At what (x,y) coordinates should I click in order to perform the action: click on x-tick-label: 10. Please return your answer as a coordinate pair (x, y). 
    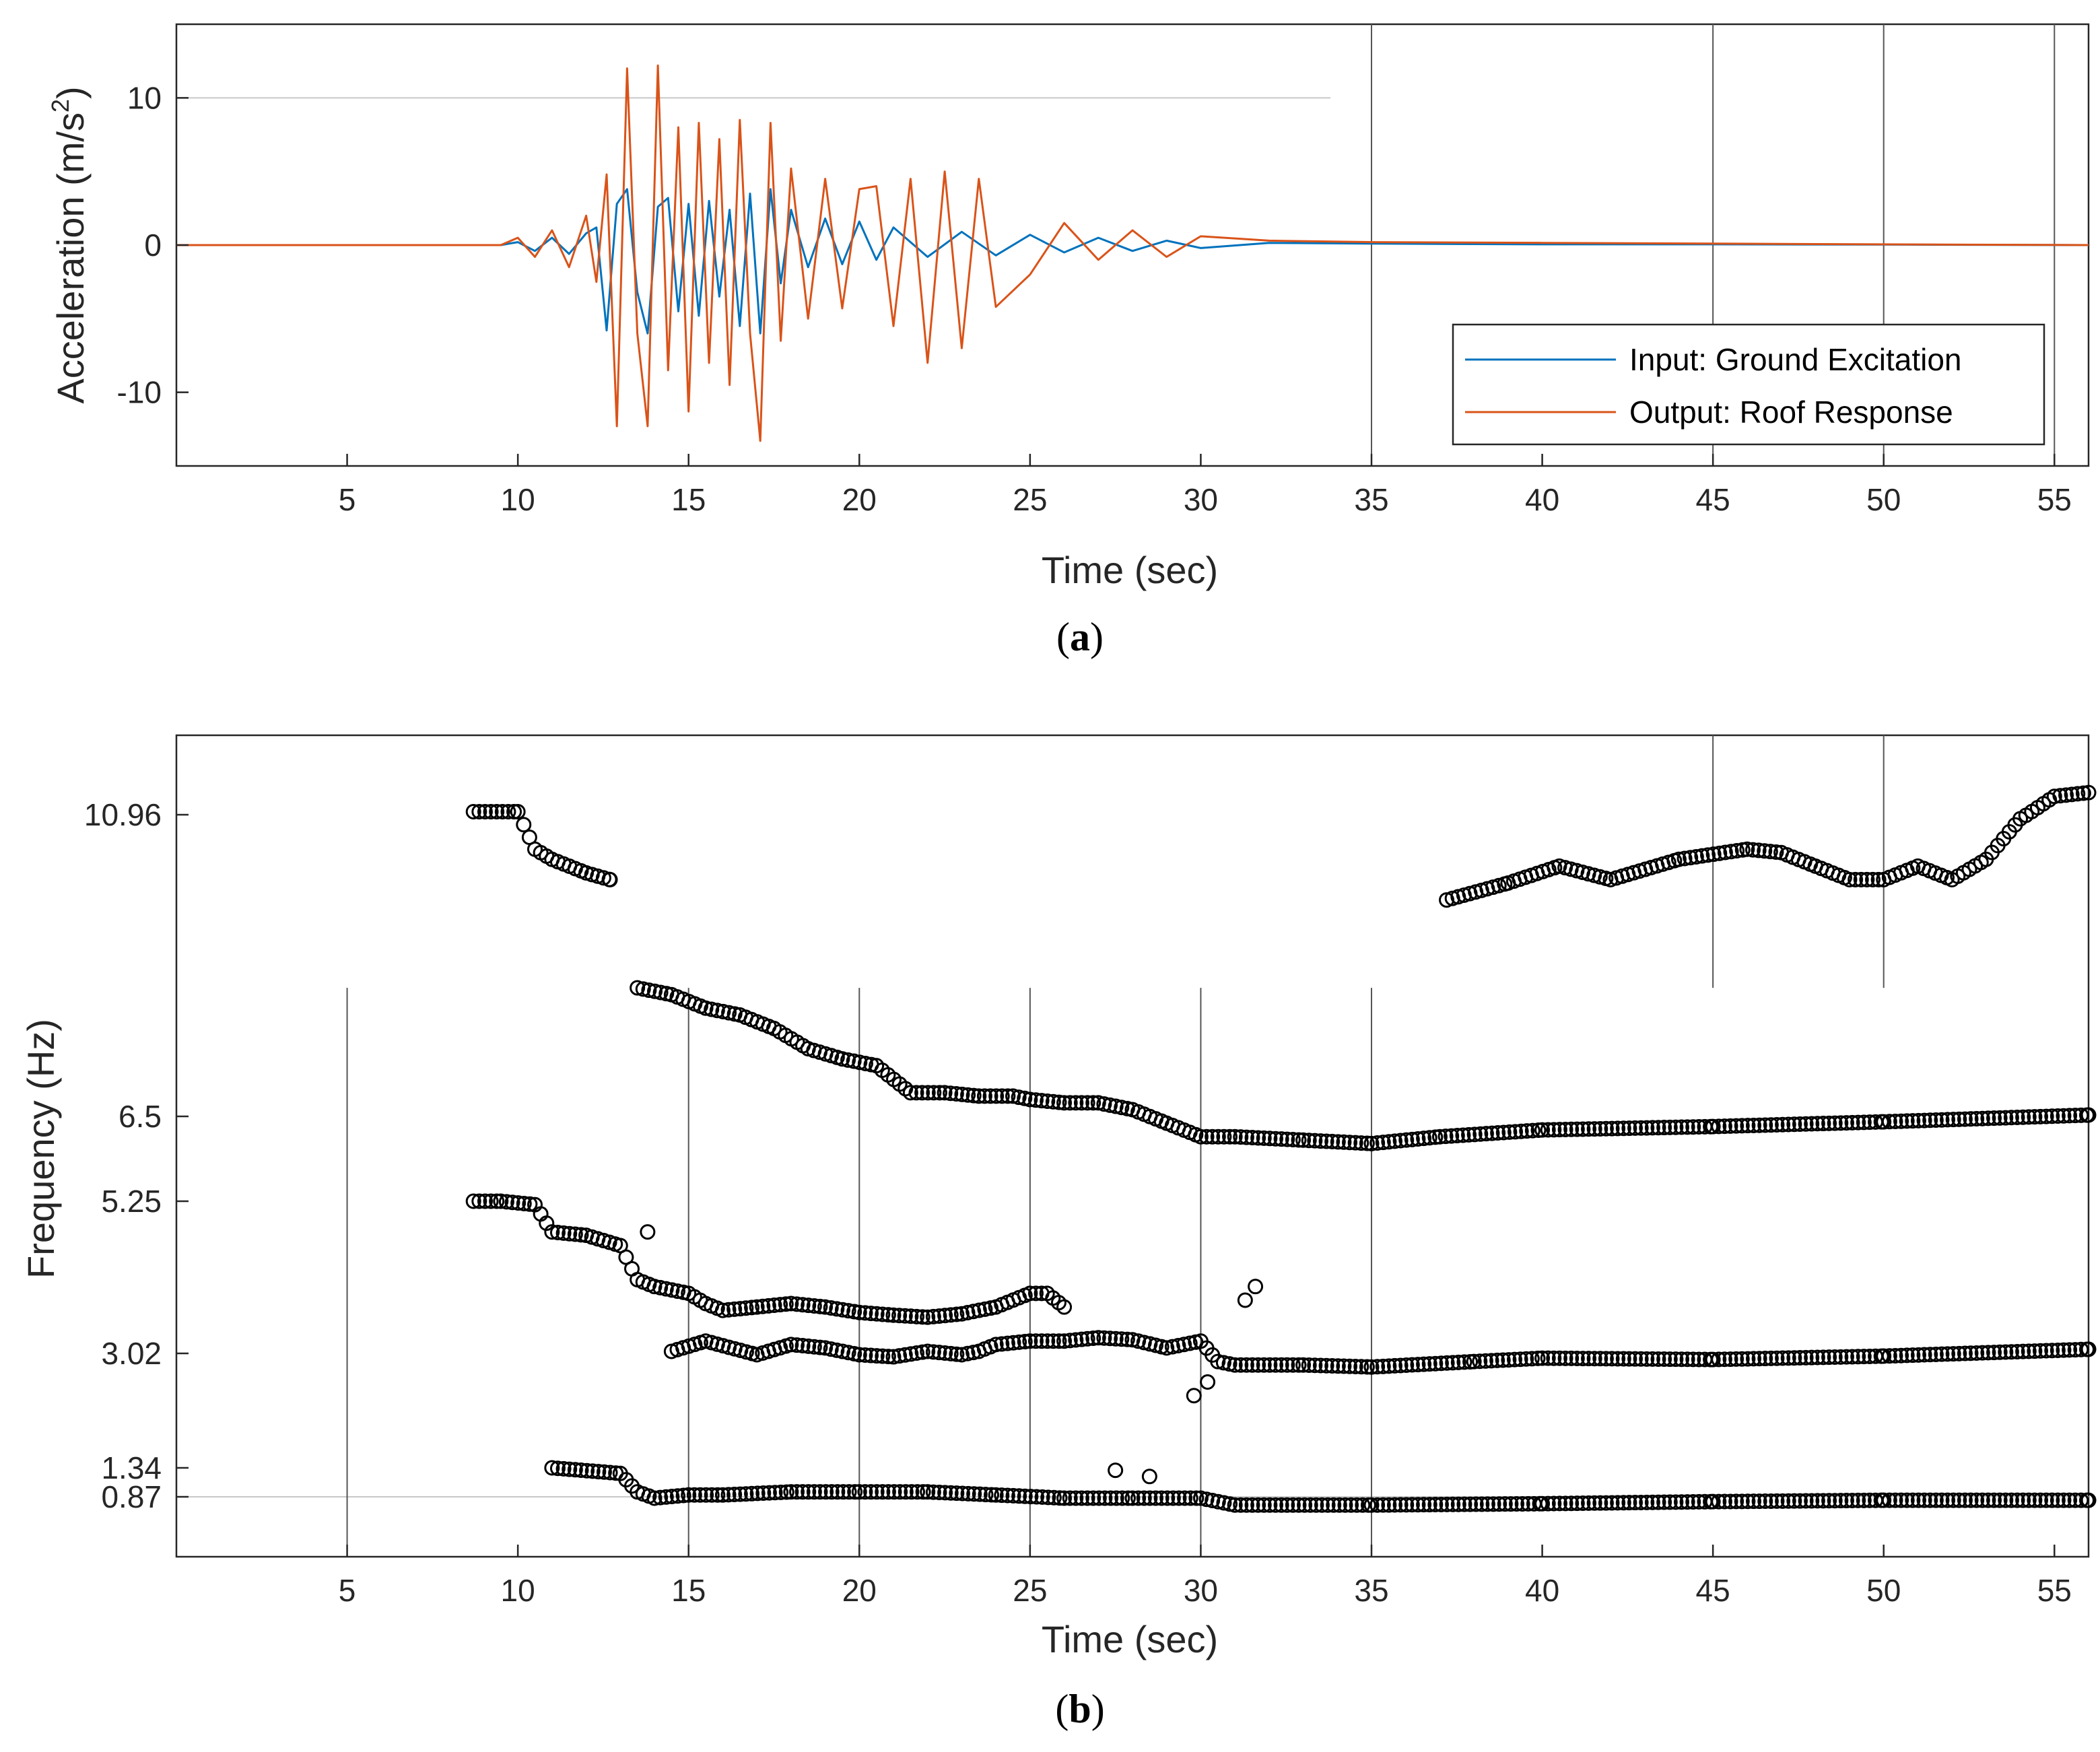
    Looking at the image, I should click on (518, 499).